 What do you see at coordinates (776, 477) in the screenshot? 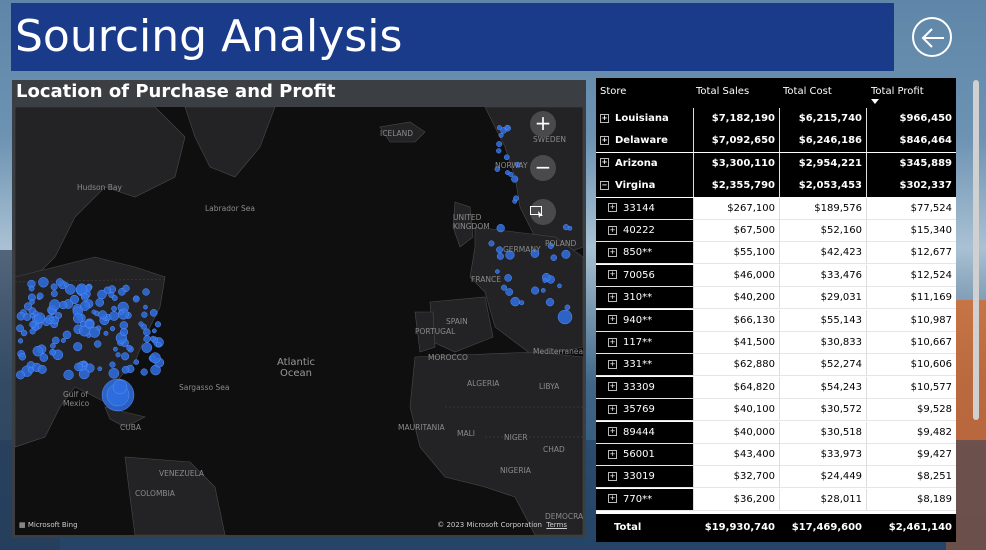
I see `table-row: +33019 $32,700 $24,449 $8,251` at bounding box center [776, 477].